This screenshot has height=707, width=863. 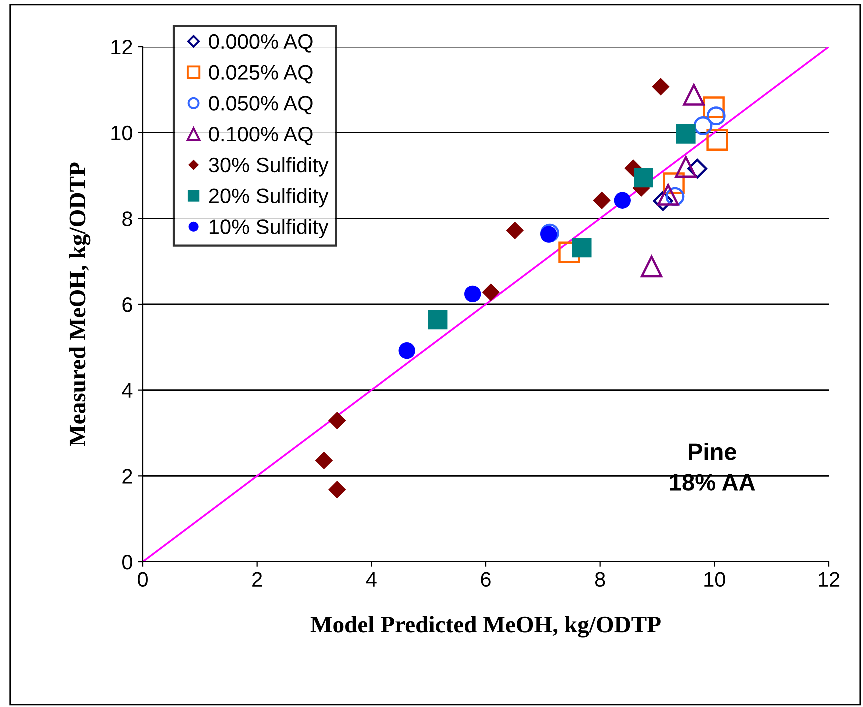 What do you see at coordinates (127, 476) in the screenshot?
I see `y-tick-label: 2` at bounding box center [127, 476].